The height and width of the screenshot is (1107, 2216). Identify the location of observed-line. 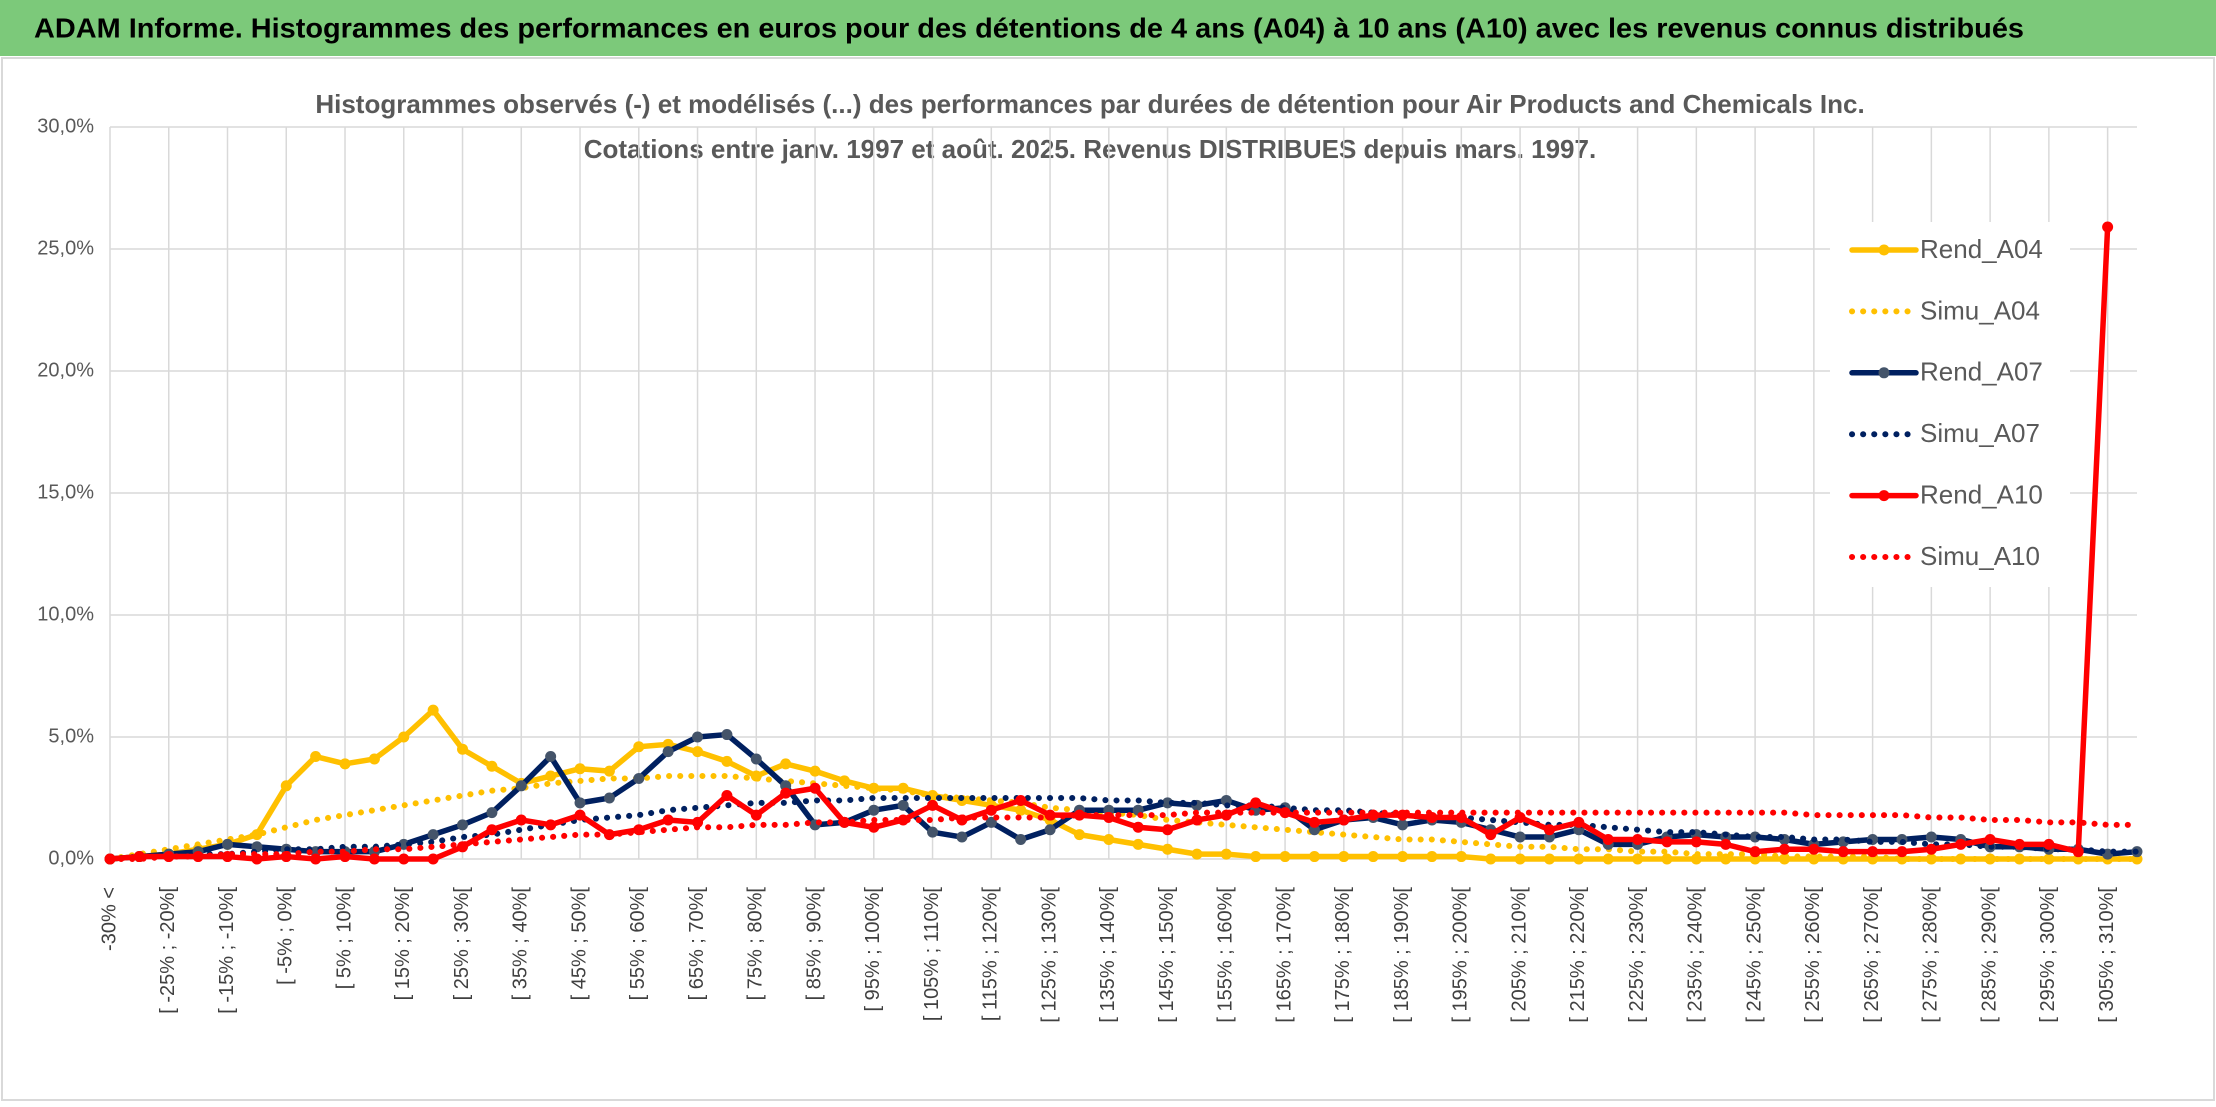
(1123, 796).